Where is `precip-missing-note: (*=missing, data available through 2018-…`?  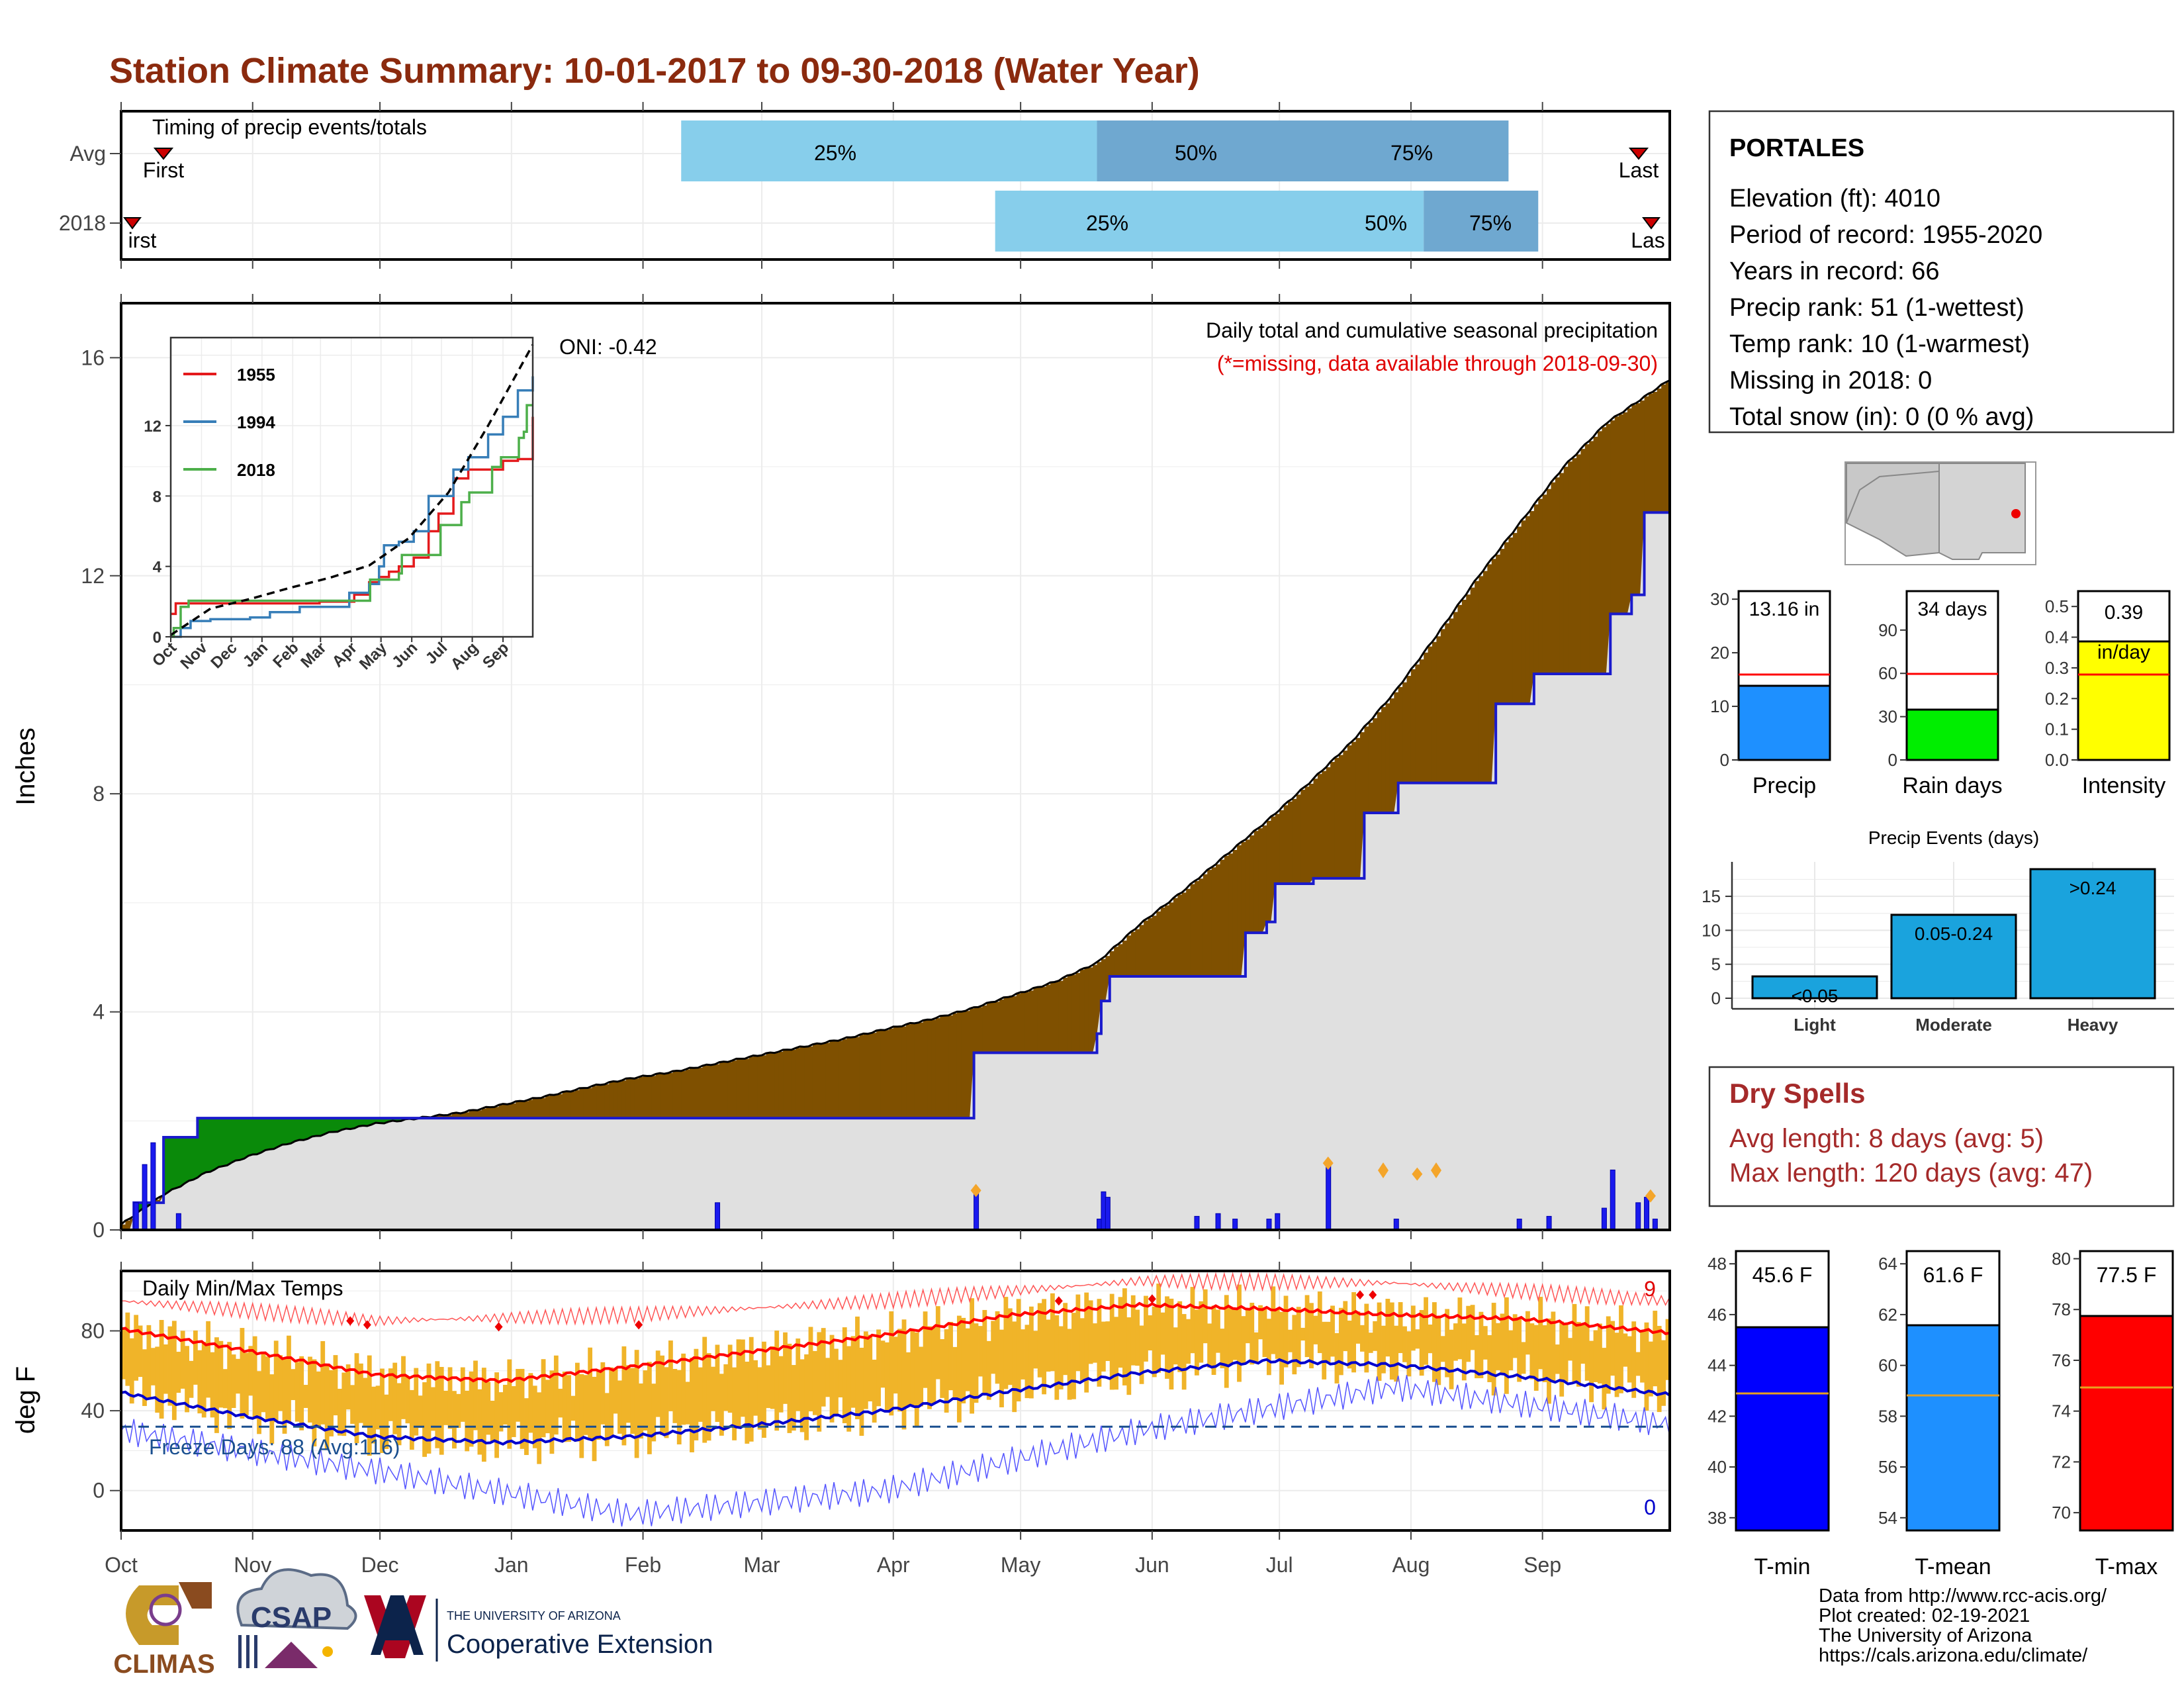
precip-missing-note: (*=missing, data available through 2018-… is located at coordinates (1437, 363).